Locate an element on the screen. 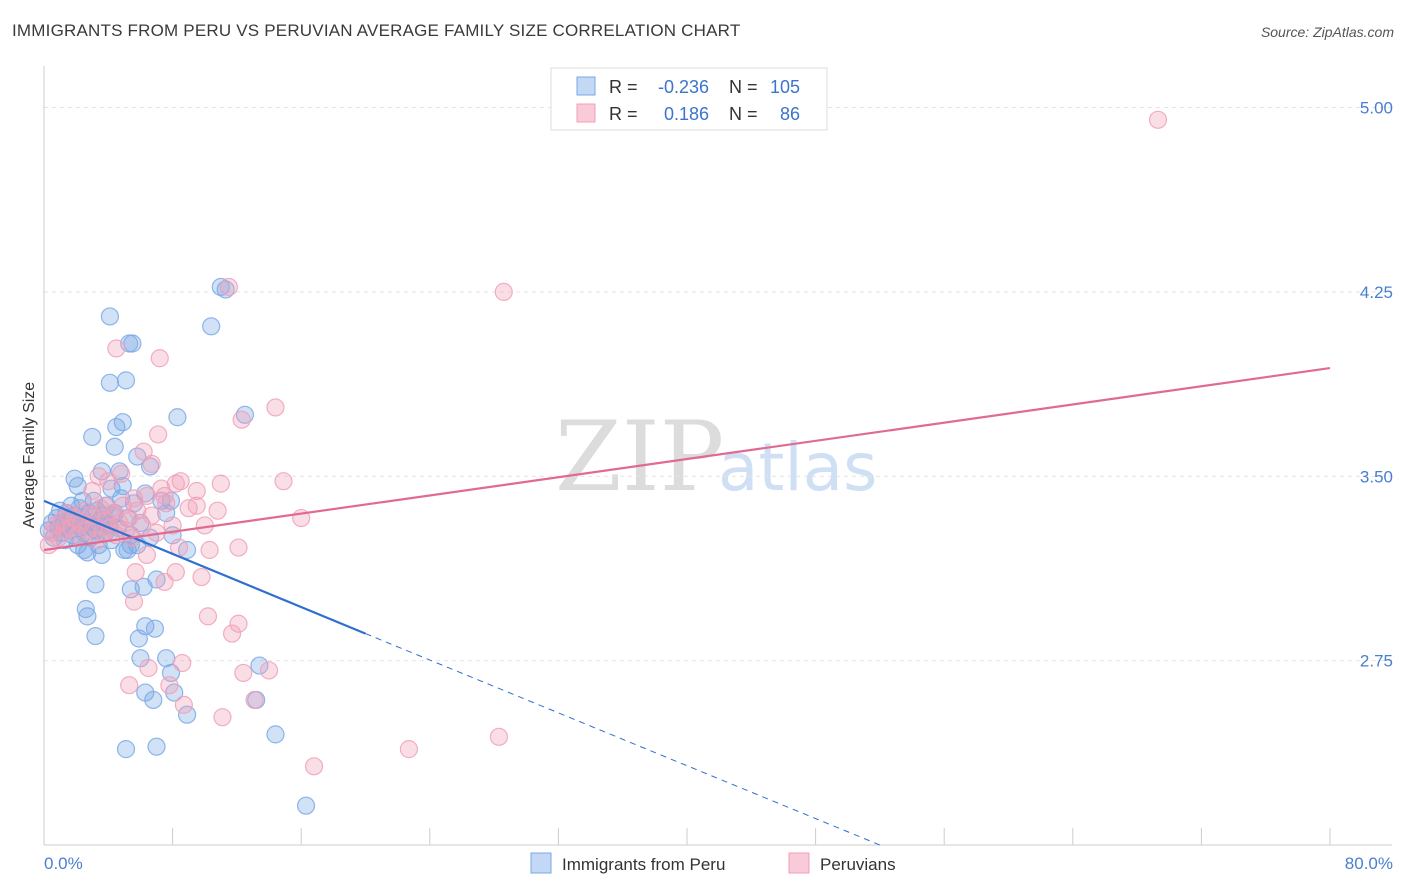 This screenshot has width=1406, height=892. y-axis-label: Average Family Size is located at coordinates (29, 455).